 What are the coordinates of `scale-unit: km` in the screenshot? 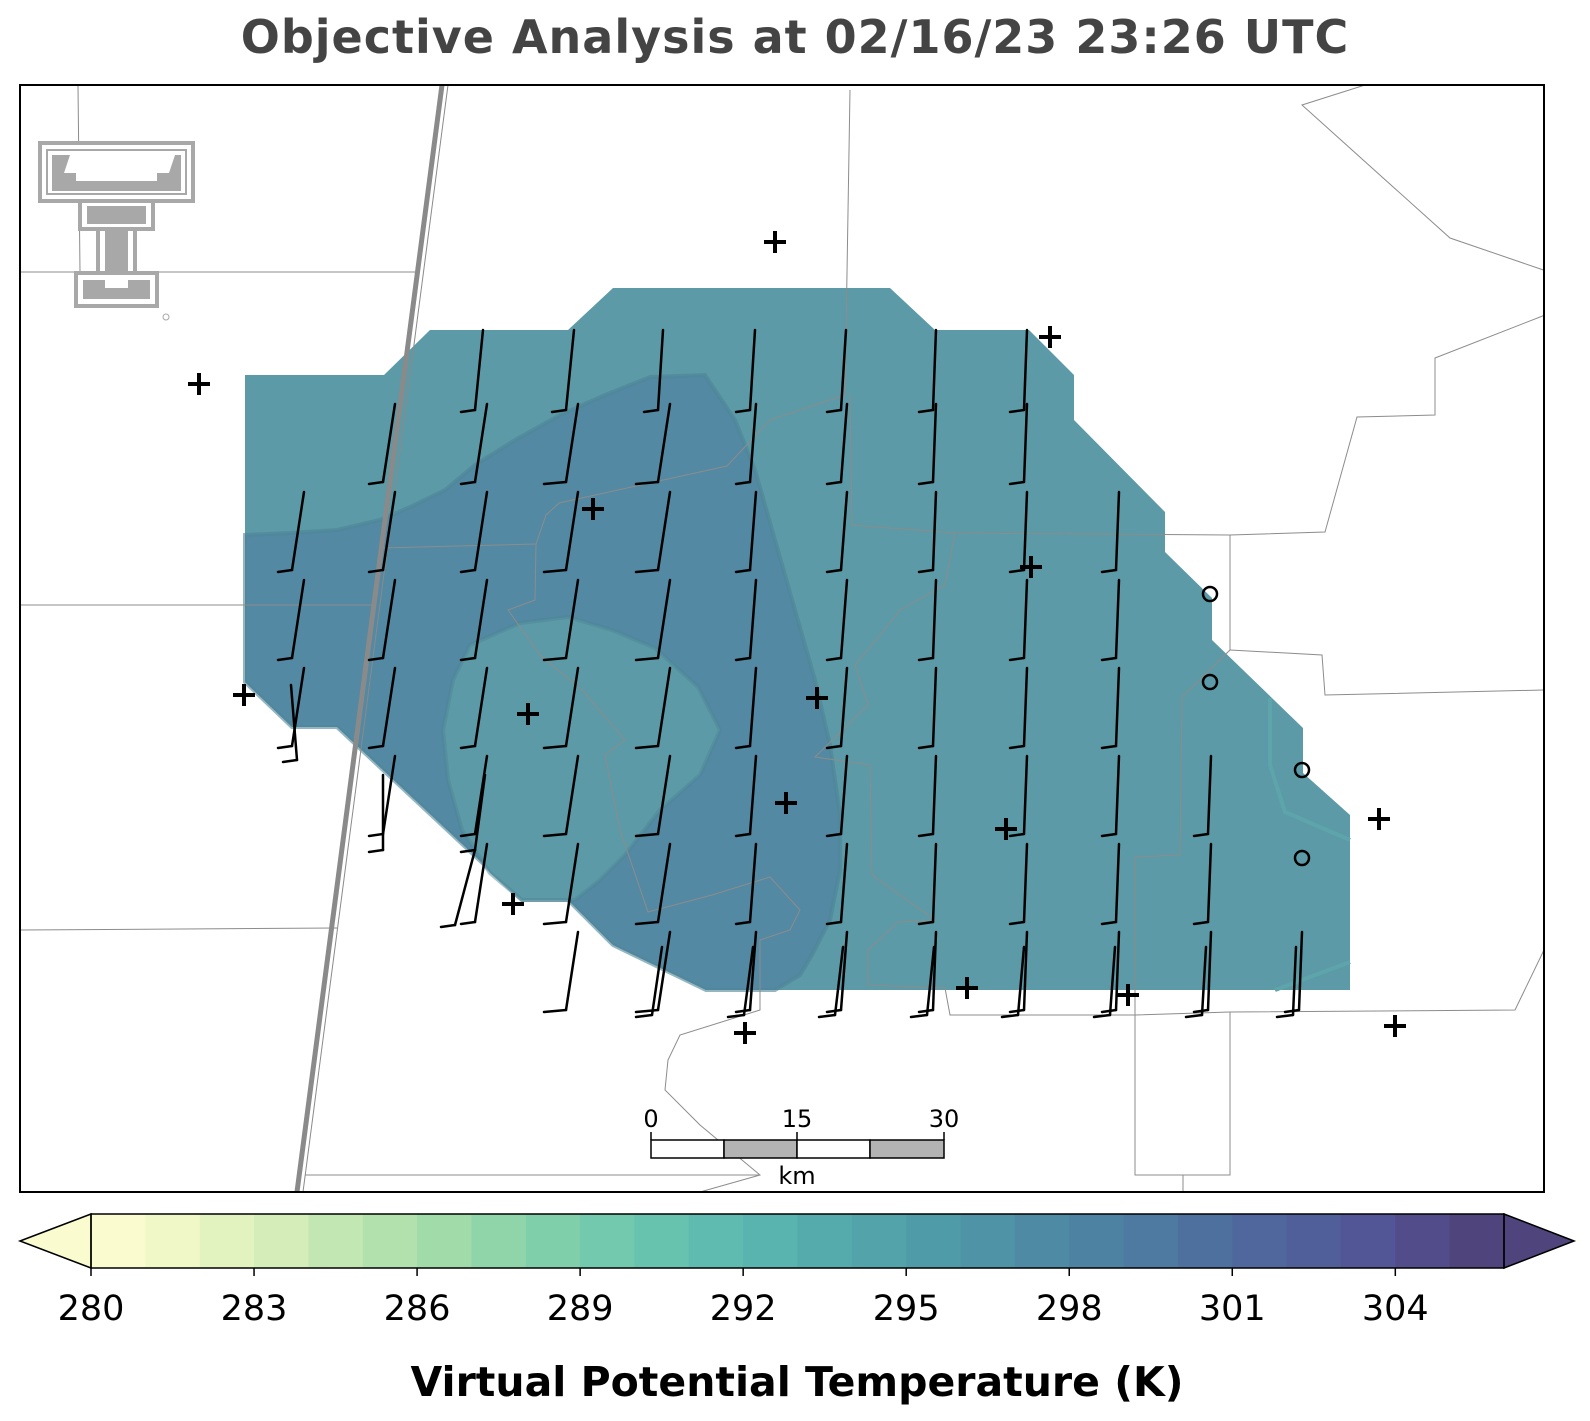 It's located at (796, 1176).